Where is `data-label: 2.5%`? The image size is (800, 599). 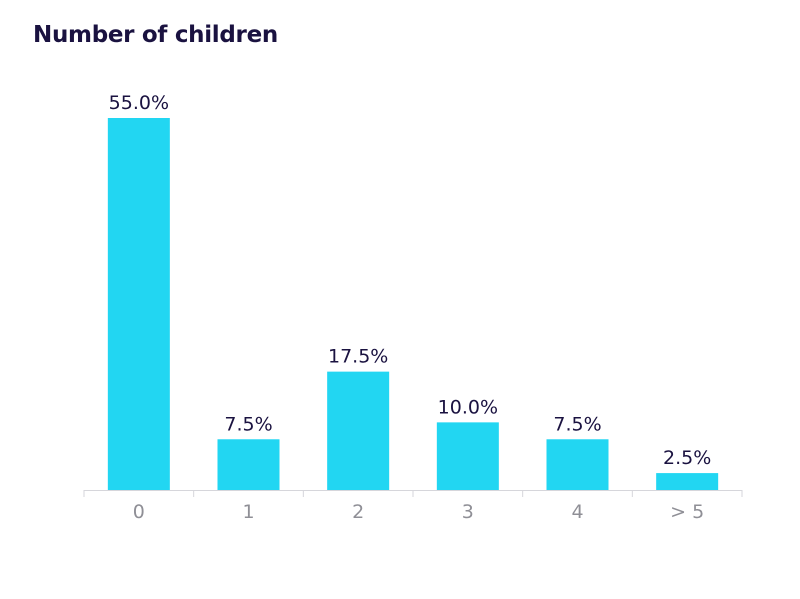
data-label: 2.5% is located at coordinates (687, 458).